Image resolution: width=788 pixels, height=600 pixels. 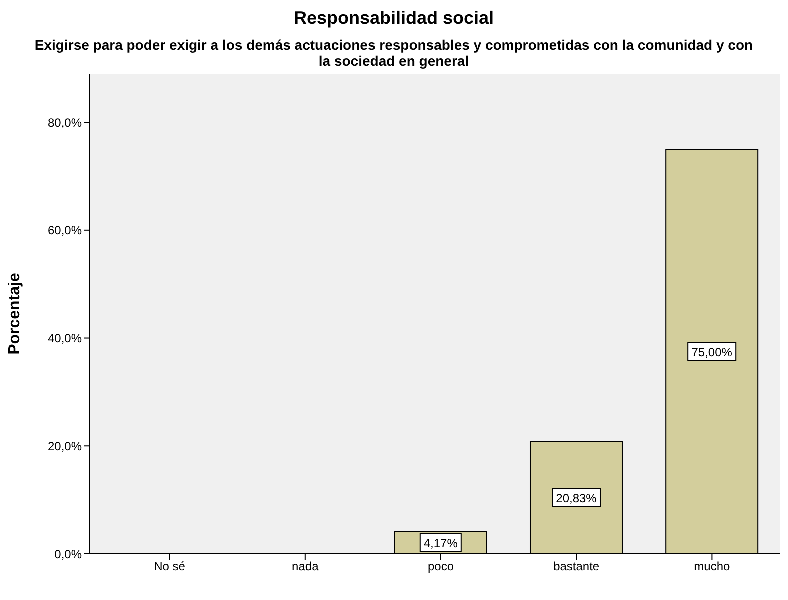 What do you see at coordinates (65, 231) in the screenshot?
I see `y-tick-label: 60,0%` at bounding box center [65, 231].